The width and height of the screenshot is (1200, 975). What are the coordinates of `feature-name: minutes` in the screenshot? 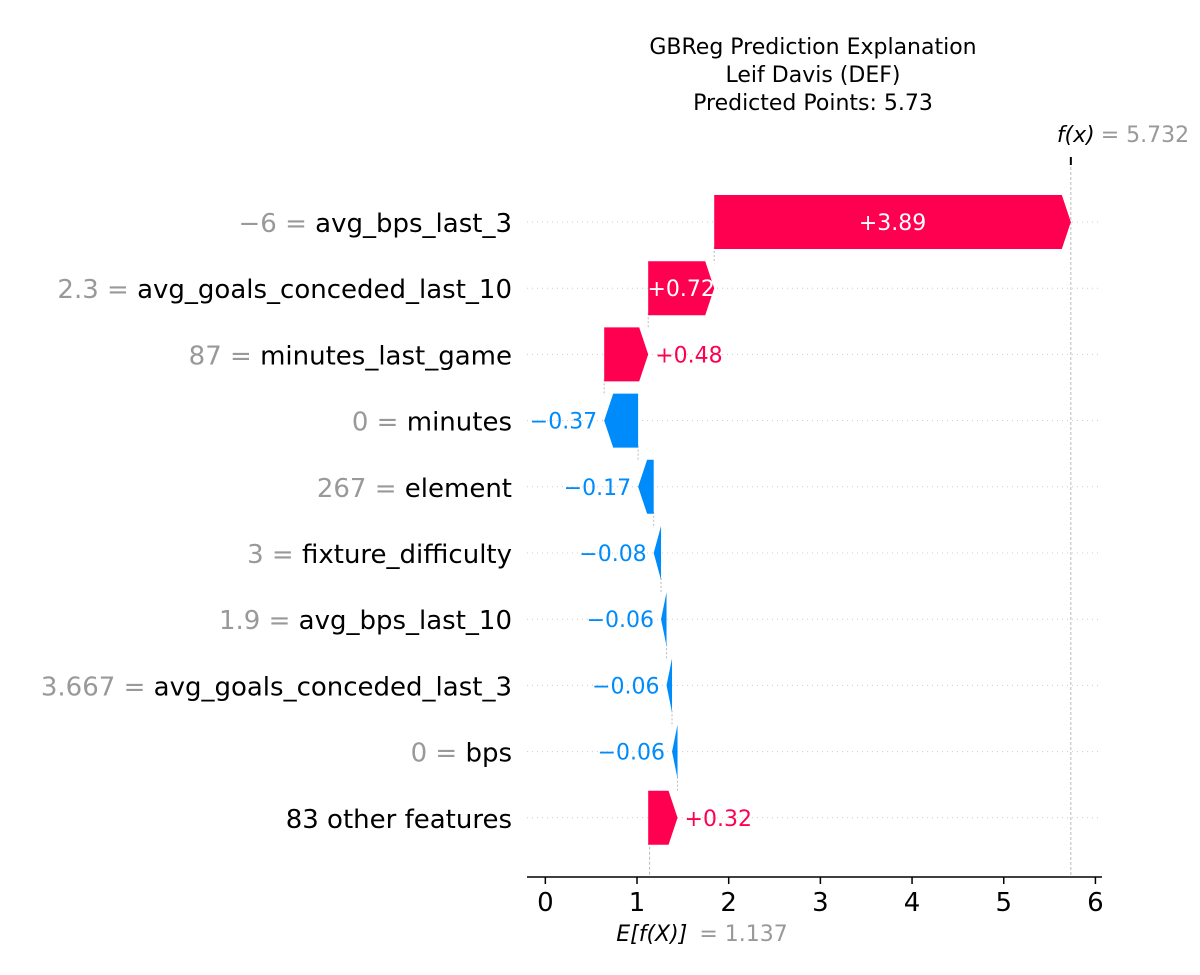 It's located at (459, 423).